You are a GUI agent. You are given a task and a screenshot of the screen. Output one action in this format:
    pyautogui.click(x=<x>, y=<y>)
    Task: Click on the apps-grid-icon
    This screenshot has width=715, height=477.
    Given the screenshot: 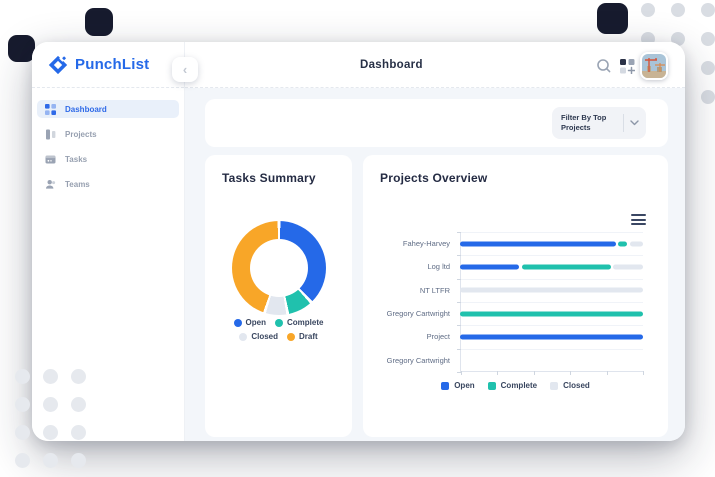 What is the action you would take?
    pyautogui.click(x=627, y=66)
    